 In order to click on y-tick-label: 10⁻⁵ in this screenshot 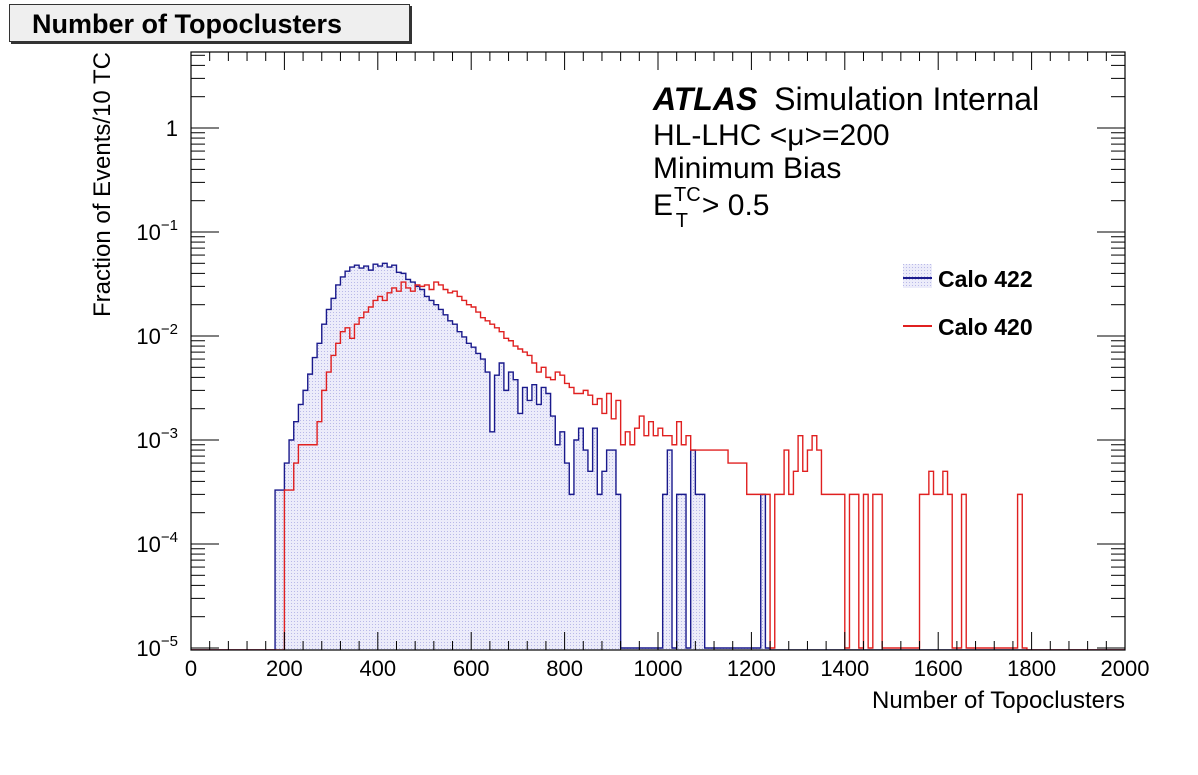, I will do `click(157, 647)`.